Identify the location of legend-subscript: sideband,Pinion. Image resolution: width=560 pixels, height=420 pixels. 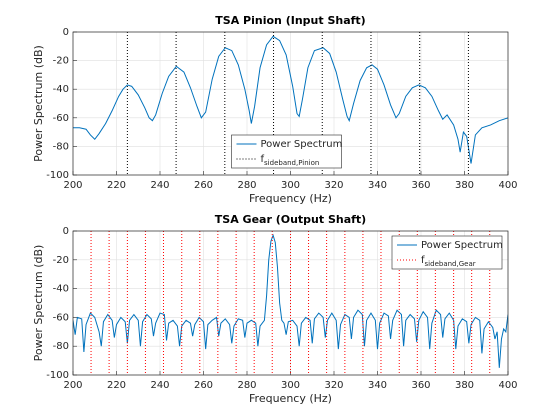
(291, 163).